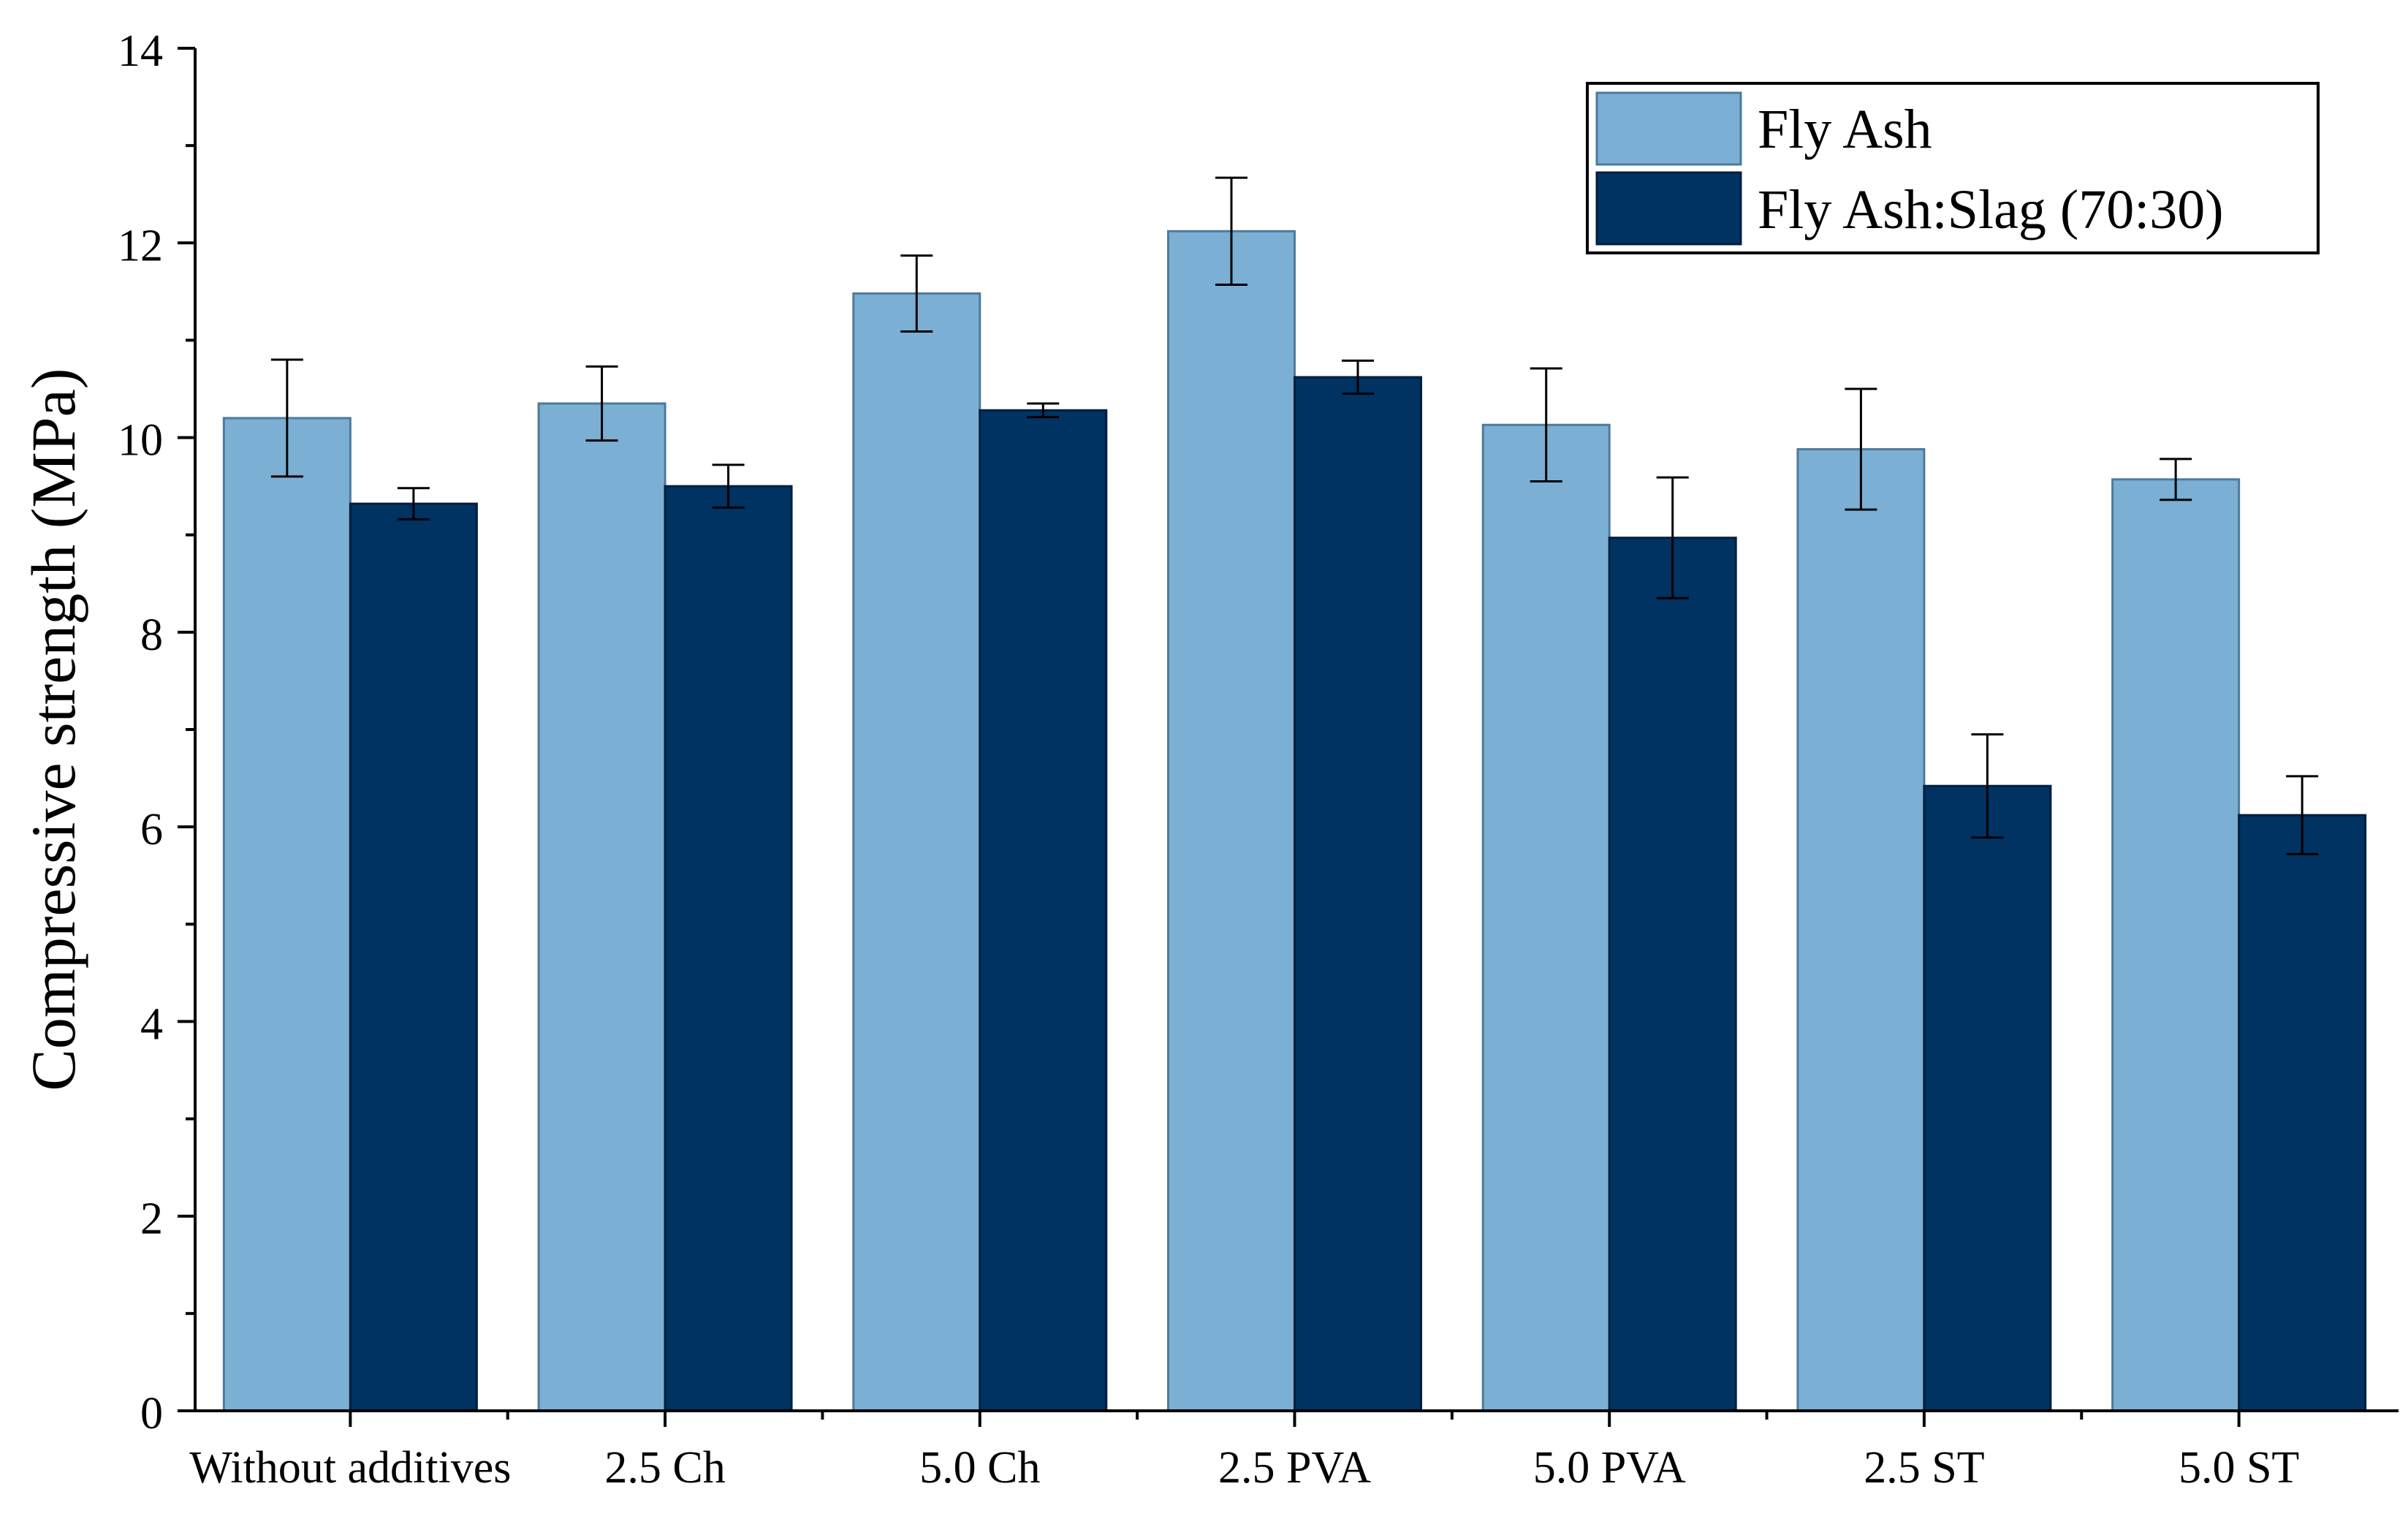 The image size is (2408, 1519). I want to click on y-tick-label: 2, so click(151, 1219).